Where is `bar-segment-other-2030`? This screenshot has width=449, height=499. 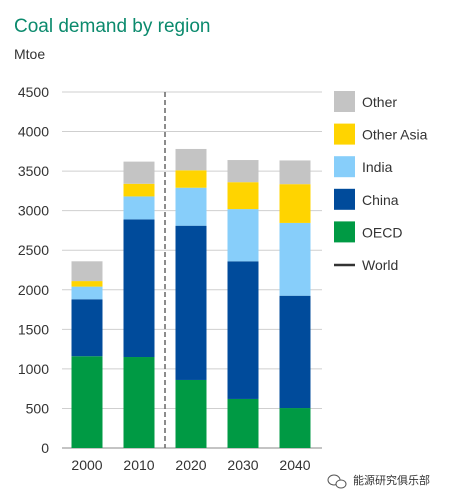 bar-segment-other-2030 is located at coordinates (243, 171).